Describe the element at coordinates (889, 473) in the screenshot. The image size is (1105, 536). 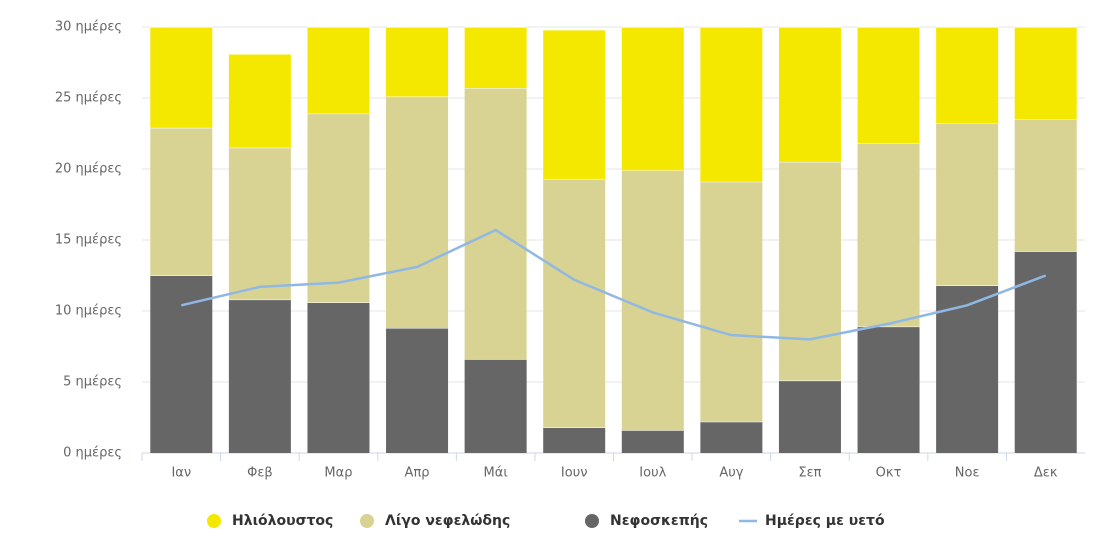
I see `x-tick-label: Οκτ` at that location.